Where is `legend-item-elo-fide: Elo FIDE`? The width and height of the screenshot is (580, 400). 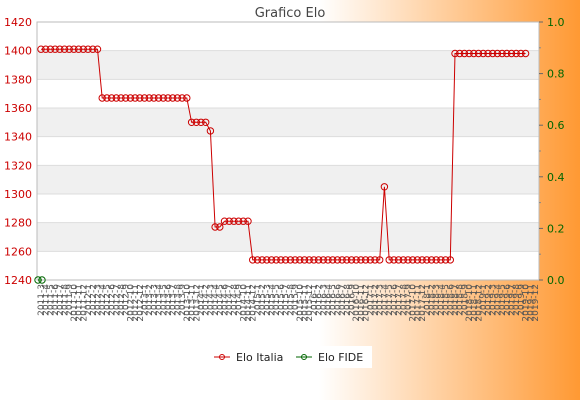 legend-item-elo-fide: Elo FIDE is located at coordinates (329, 357).